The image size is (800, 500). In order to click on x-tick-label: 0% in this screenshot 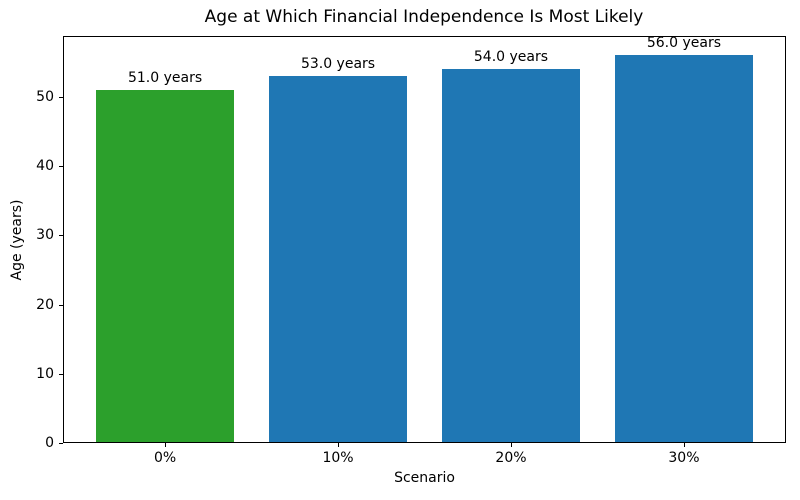, I will do `click(165, 458)`.